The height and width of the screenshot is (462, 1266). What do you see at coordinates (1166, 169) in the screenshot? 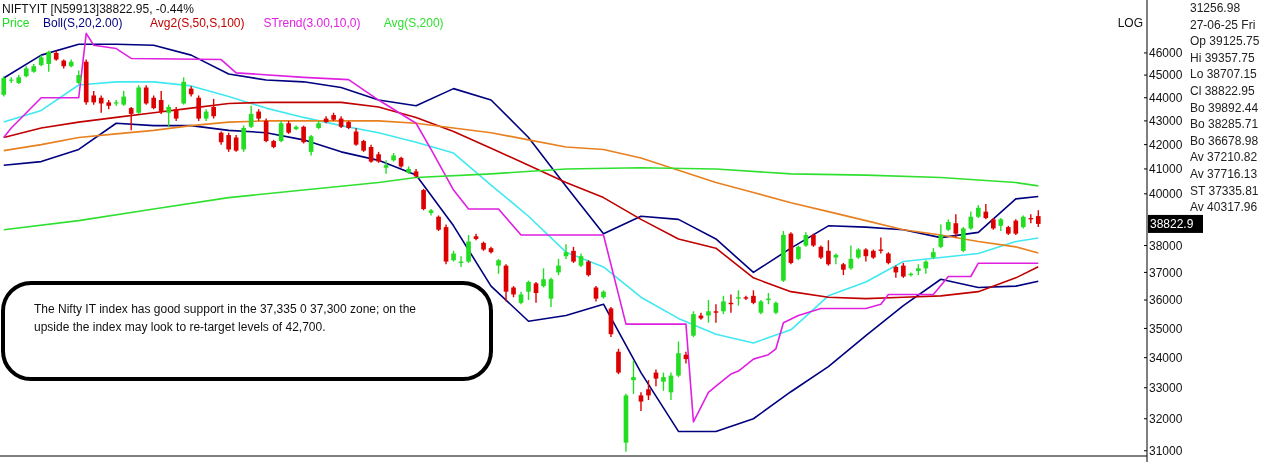
I see `y-tick-label: 41000` at bounding box center [1166, 169].